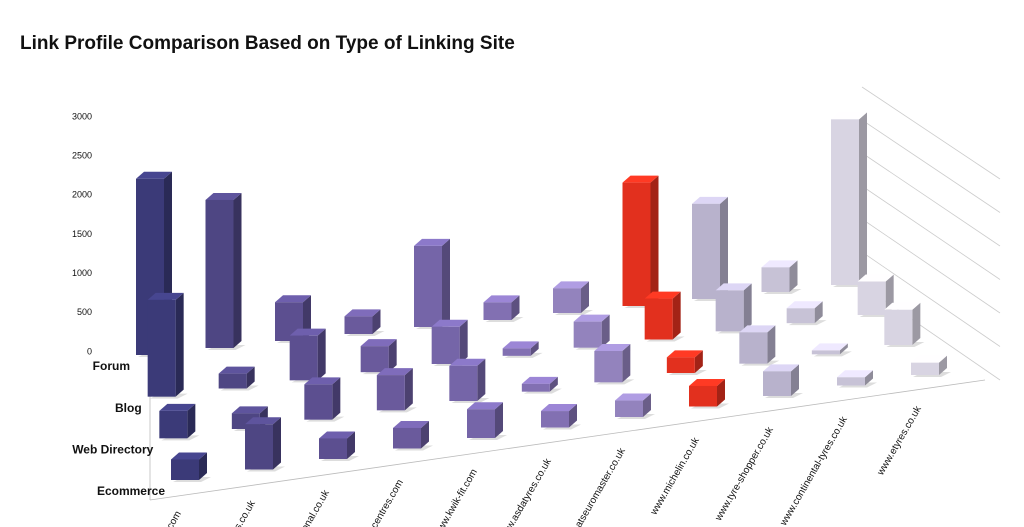 This screenshot has height=527, width=1024. Describe the element at coordinates (244, 512) in the screenshot. I see `x-tick-label: es.co.uk` at that location.